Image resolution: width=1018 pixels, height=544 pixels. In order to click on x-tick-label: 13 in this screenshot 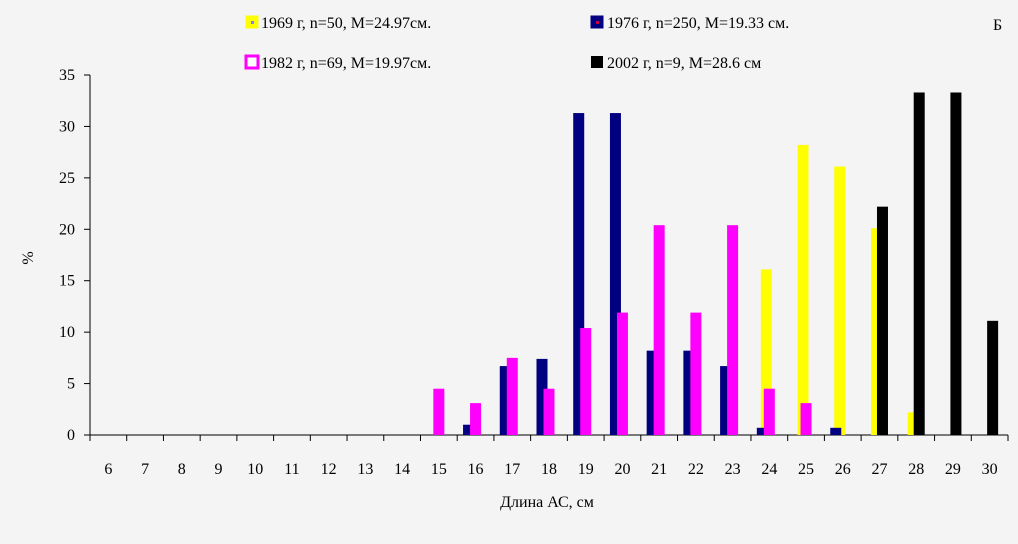, I will do `click(365, 469)`.